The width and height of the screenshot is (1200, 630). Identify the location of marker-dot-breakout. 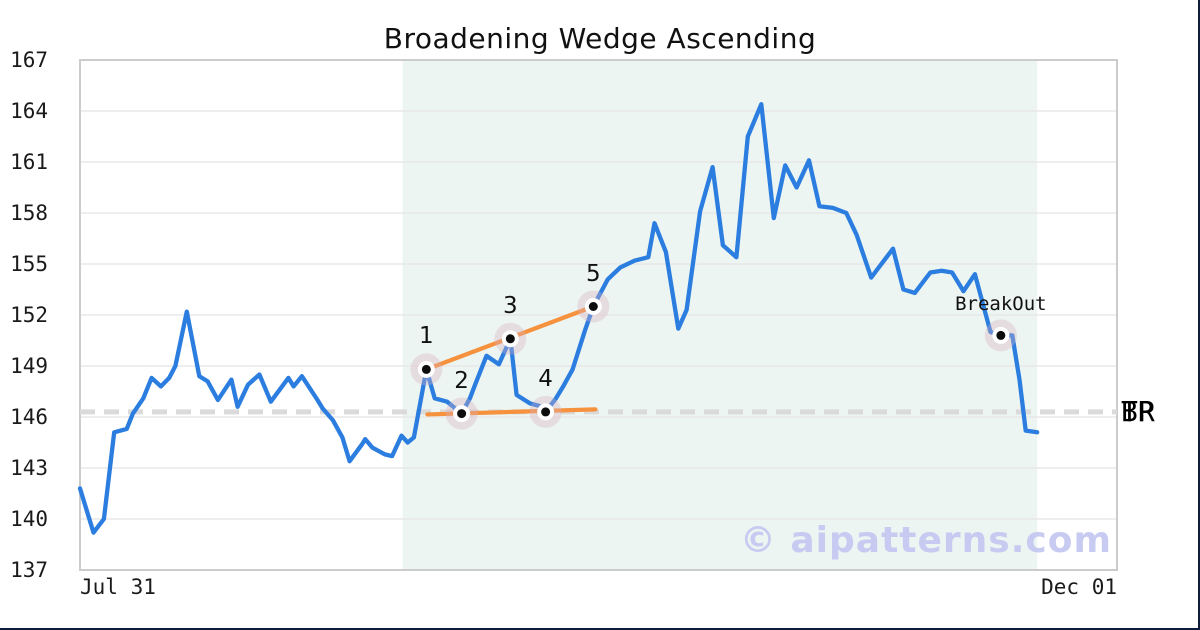
(1001, 335).